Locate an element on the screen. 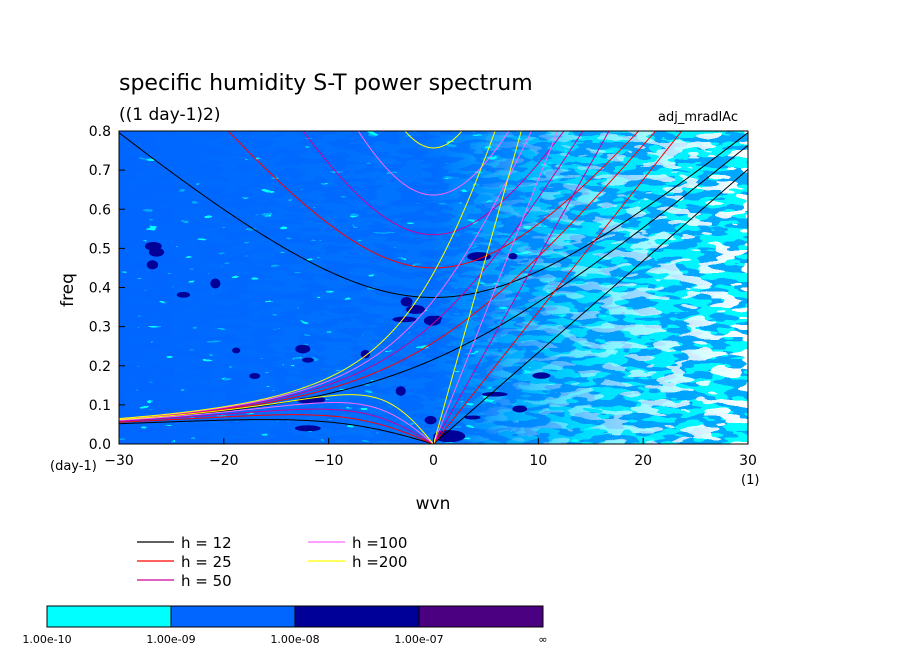  y-tick-label: 0.1 is located at coordinates (100, 406).